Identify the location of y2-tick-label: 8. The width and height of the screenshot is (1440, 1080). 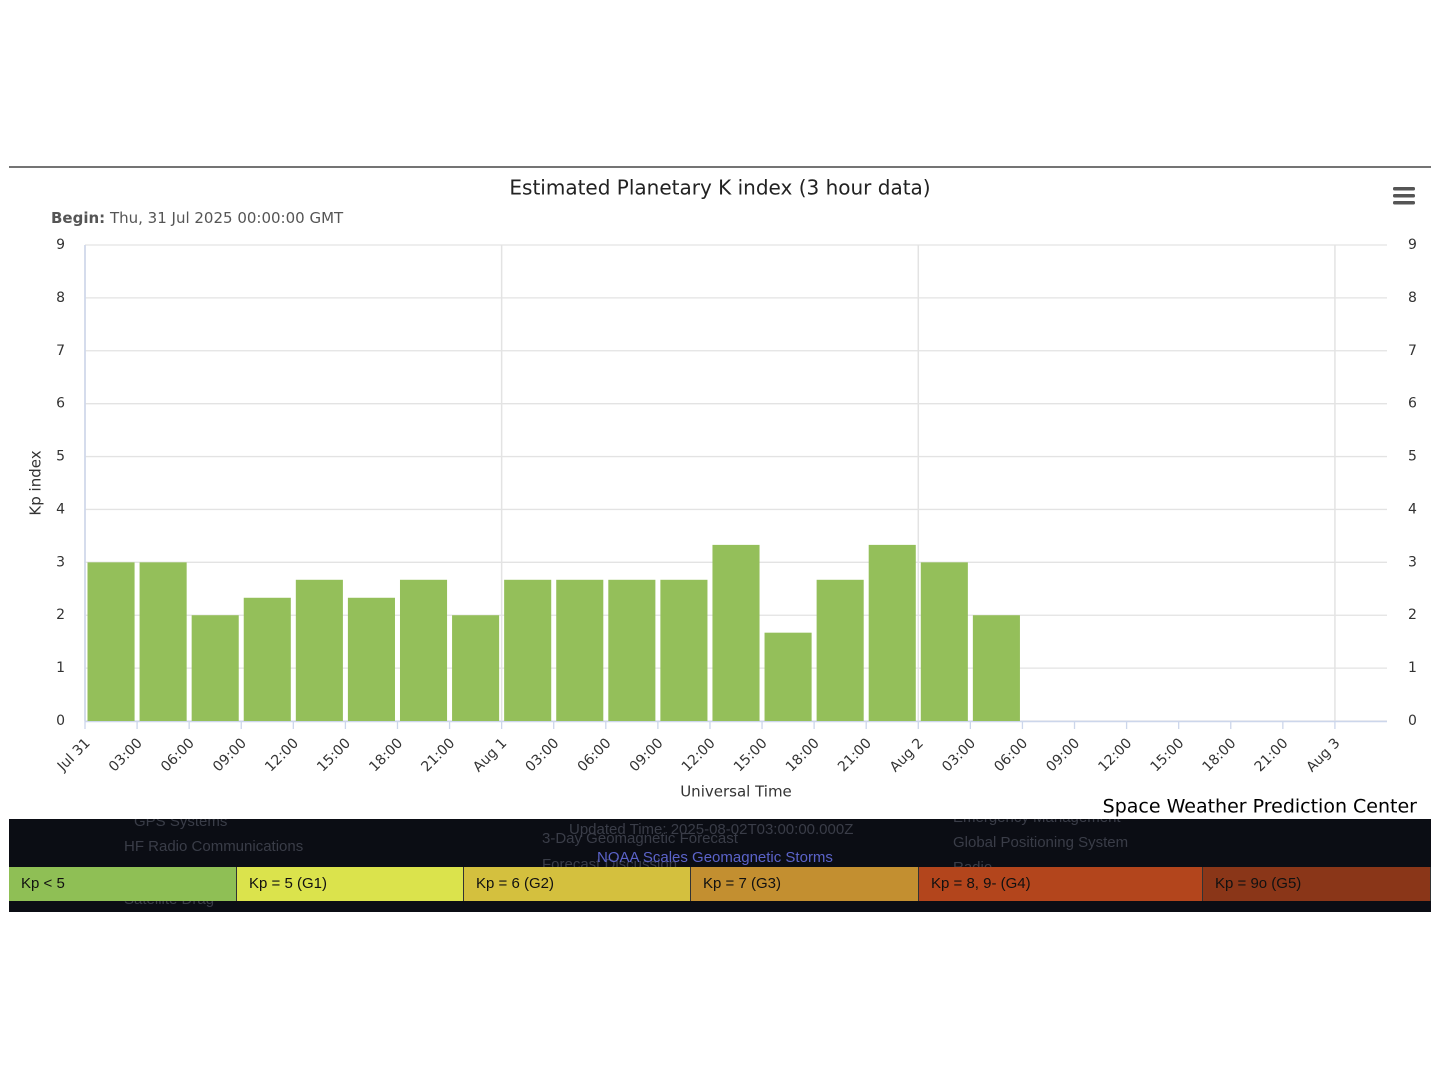
(1412, 298).